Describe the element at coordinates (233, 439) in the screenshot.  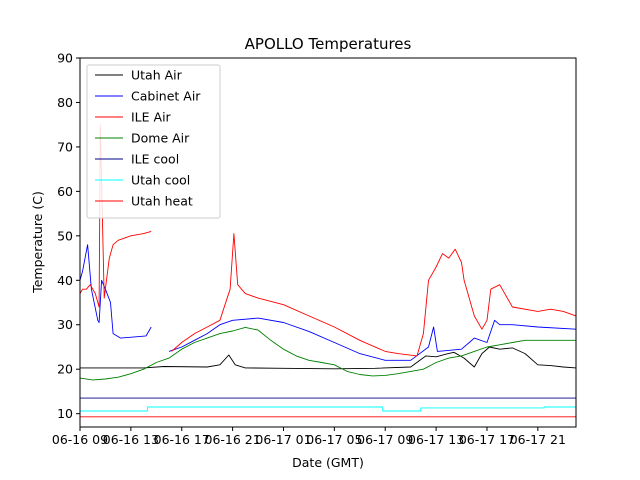
I see `x-tick-label: 06-16 21` at that location.